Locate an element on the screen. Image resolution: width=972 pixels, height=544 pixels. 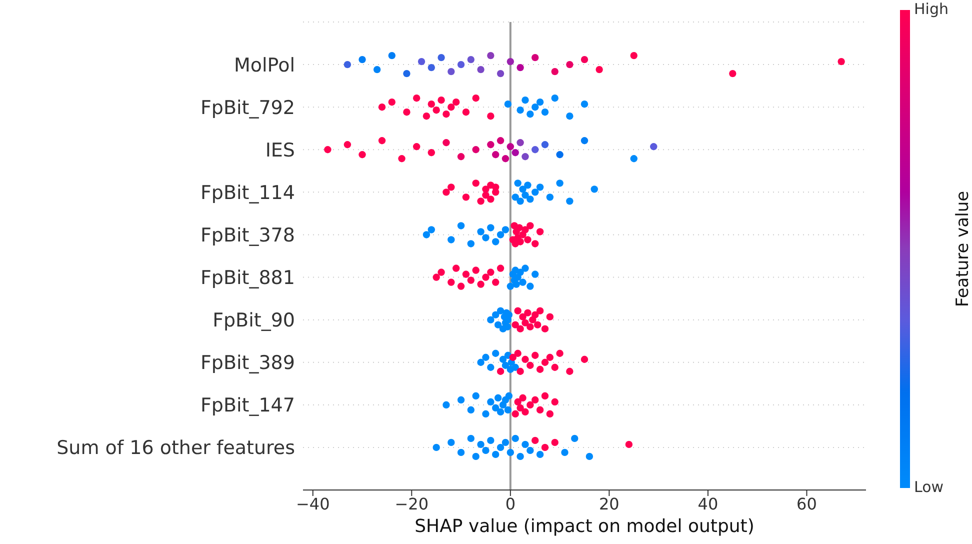
y-tick-label: MolPol is located at coordinates (264, 65).